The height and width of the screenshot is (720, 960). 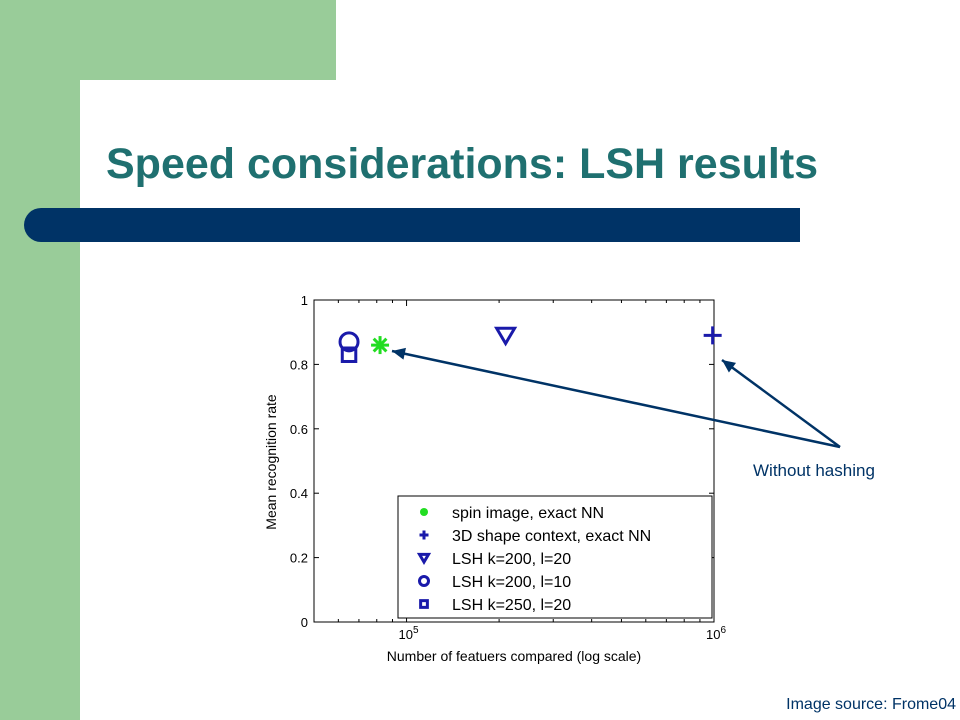 I want to click on y-axis-label: Mean recognition rate, so click(x=271, y=462).